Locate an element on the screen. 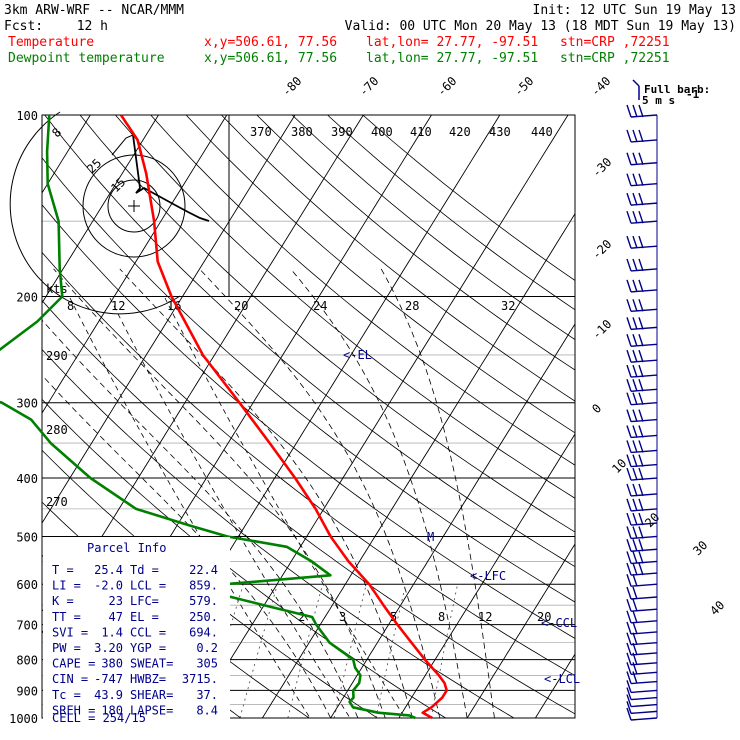 The height and width of the screenshot is (740, 740). fcst-value: 12 h is located at coordinates (92, 26).